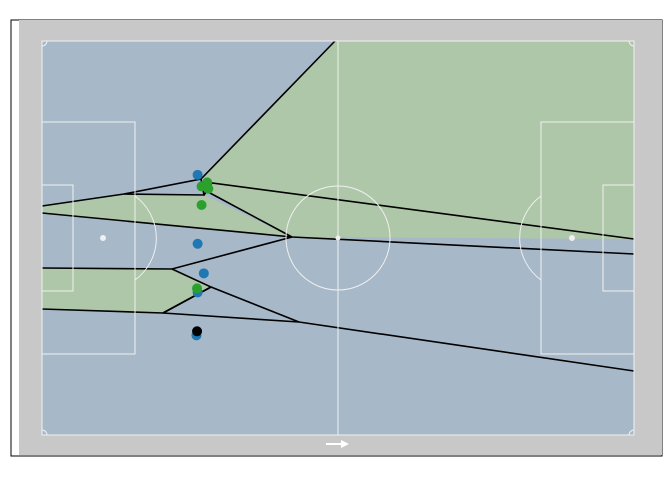  What do you see at coordinates (572, 238) in the screenshot?
I see `right-penalty-spot` at bounding box center [572, 238].